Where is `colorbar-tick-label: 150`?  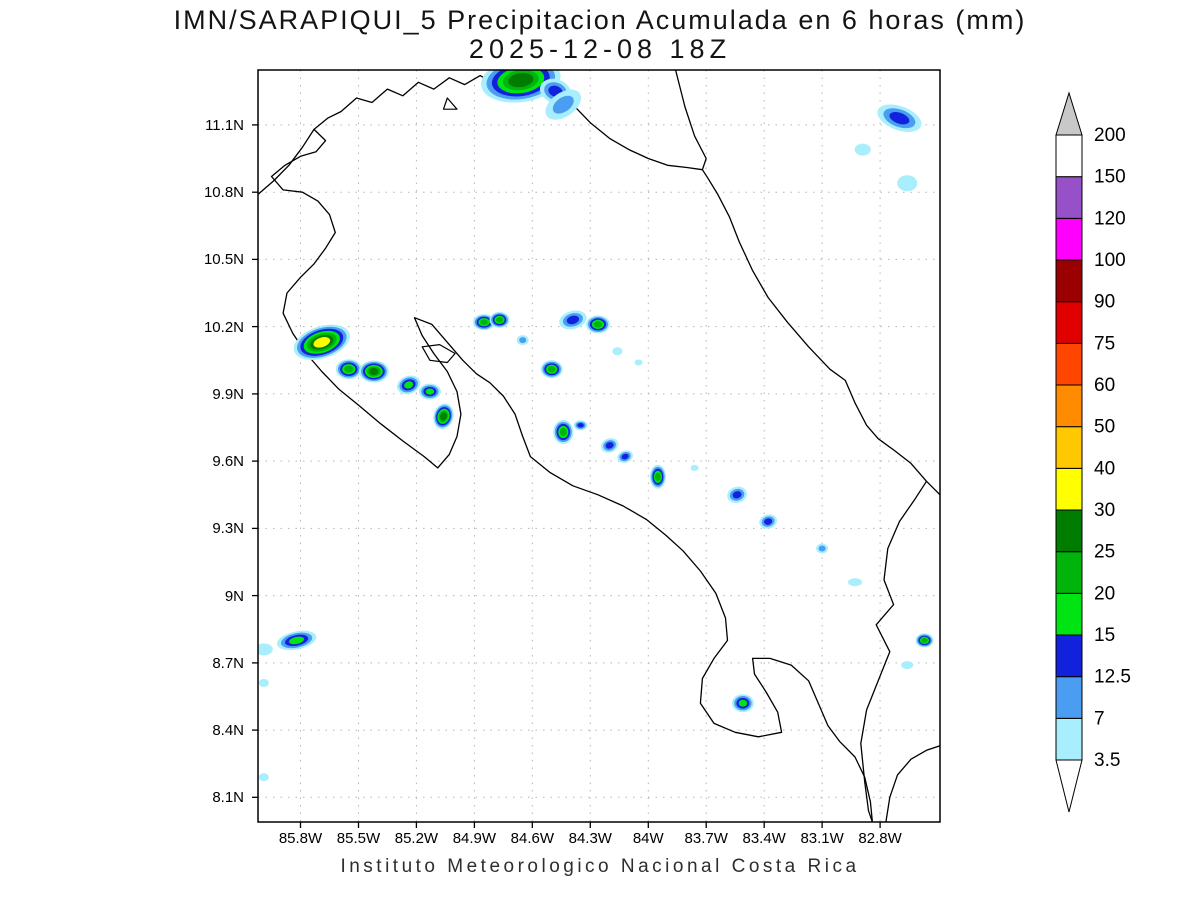 colorbar-tick-label: 150 is located at coordinates (1110, 177).